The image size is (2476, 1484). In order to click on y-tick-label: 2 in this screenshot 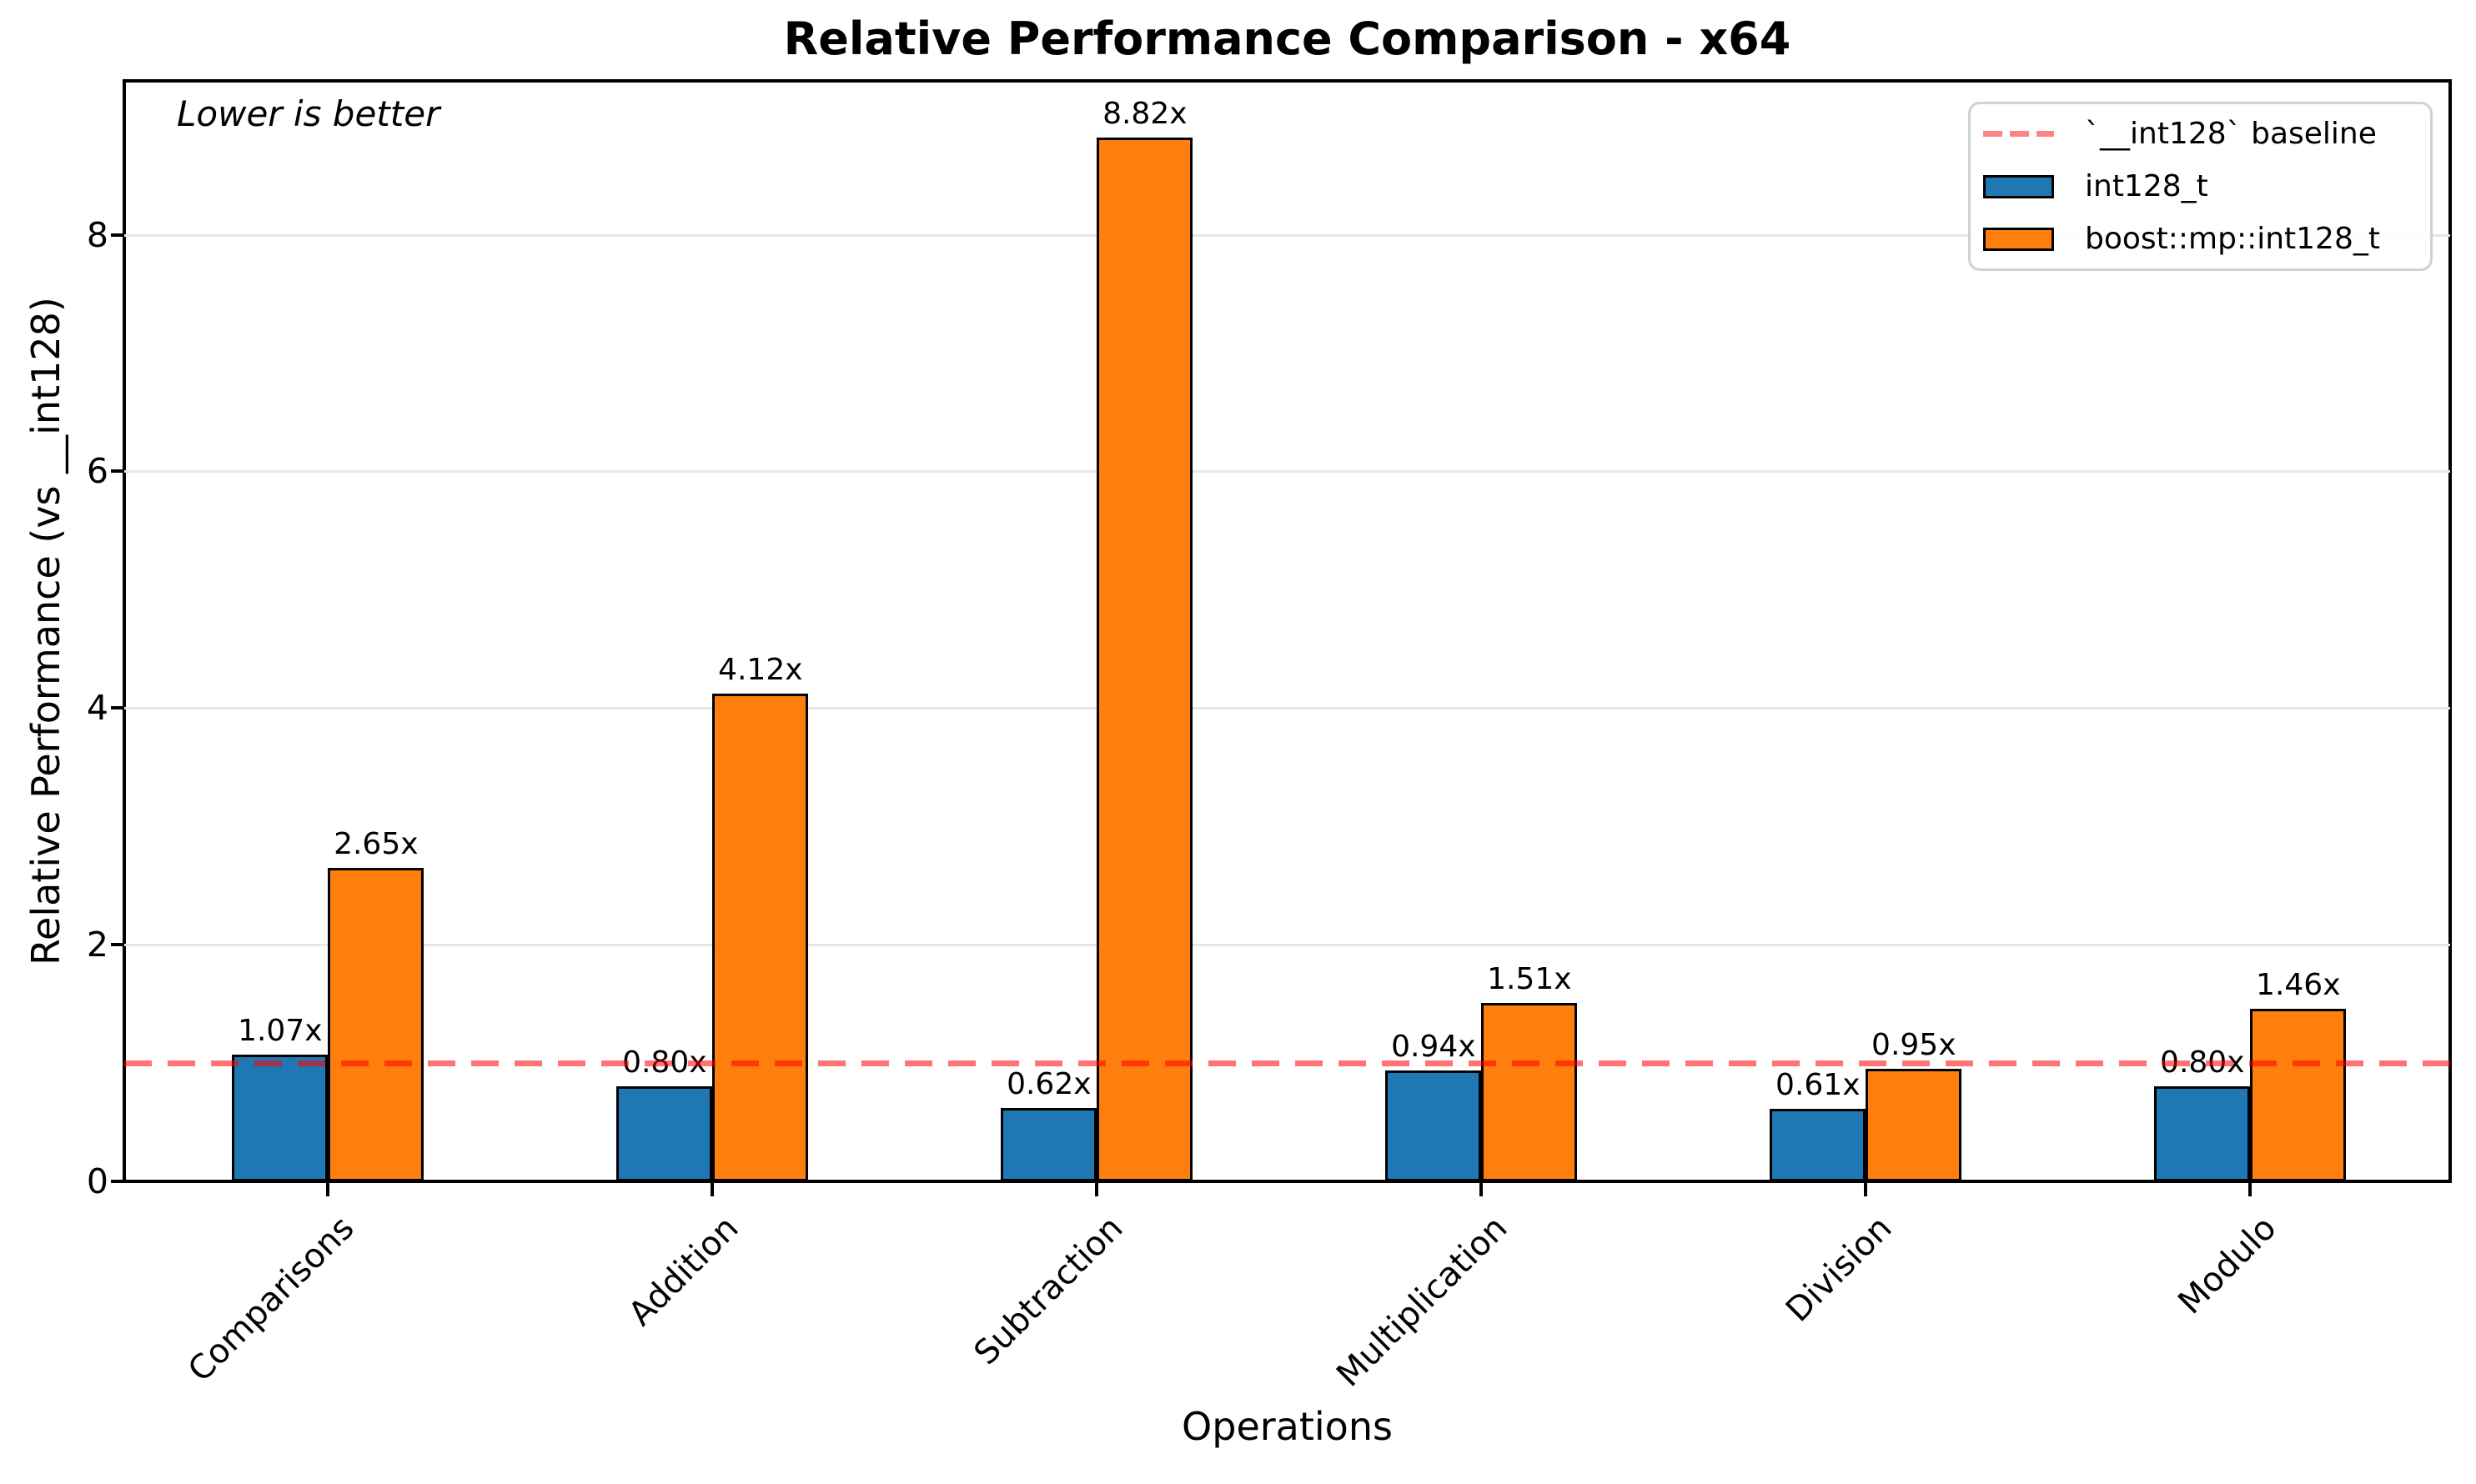, I will do `click(97, 945)`.